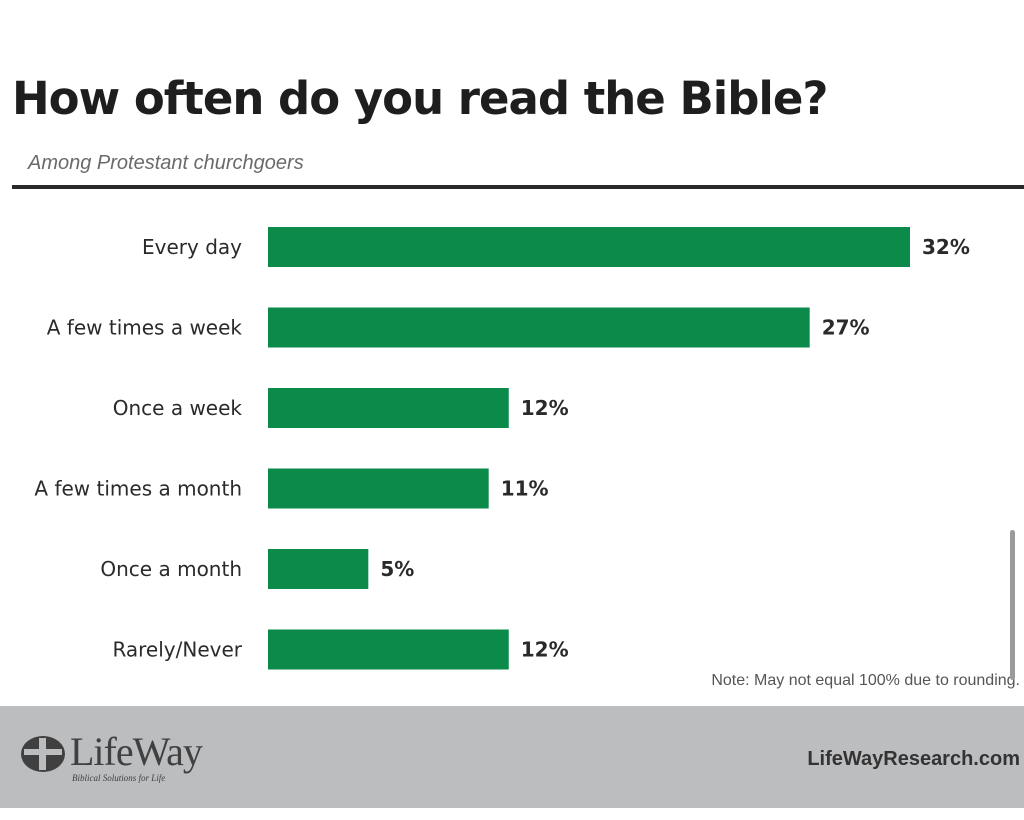 This screenshot has height=820, width=1024. What do you see at coordinates (119, 778) in the screenshot?
I see `logo-tagline: Biblical Solutions for Life` at bounding box center [119, 778].